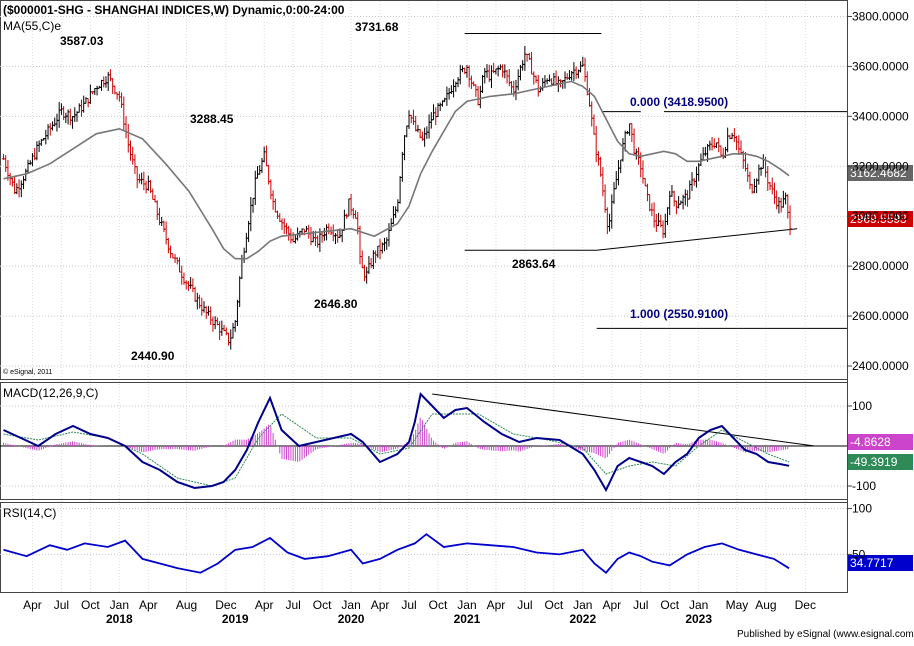 This screenshot has height=646, width=914. Describe the element at coordinates (119, 619) in the screenshot. I see `x-year-label: 2018` at that location.